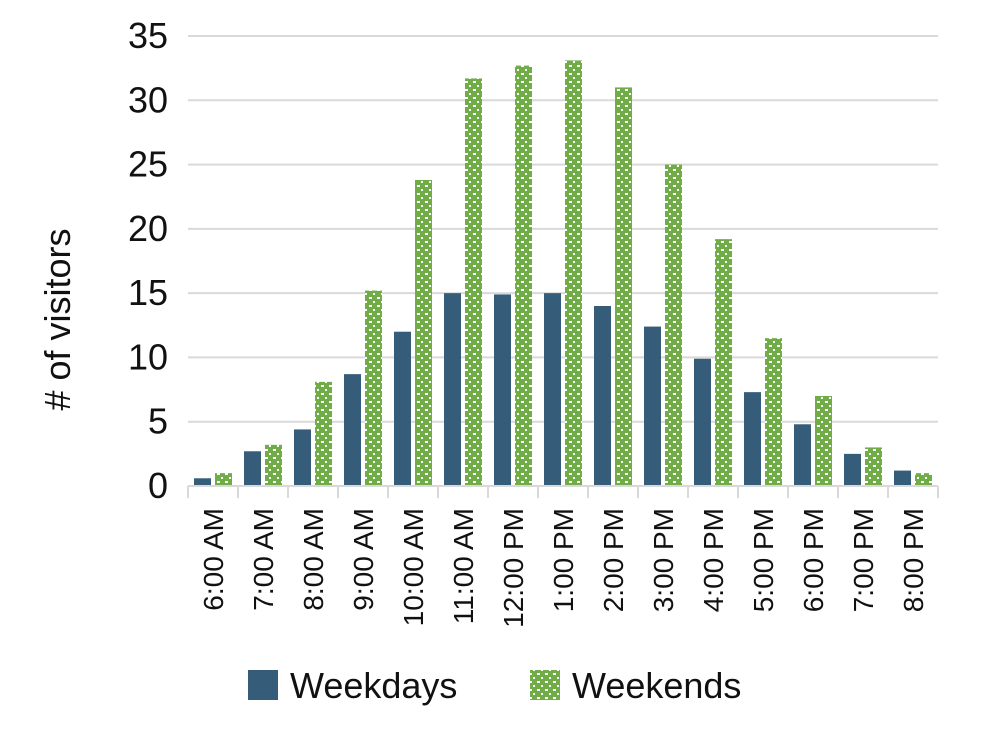 This screenshot has width=1000, height=755. I want to click on y-tick-label: 25, so click(148, 164).